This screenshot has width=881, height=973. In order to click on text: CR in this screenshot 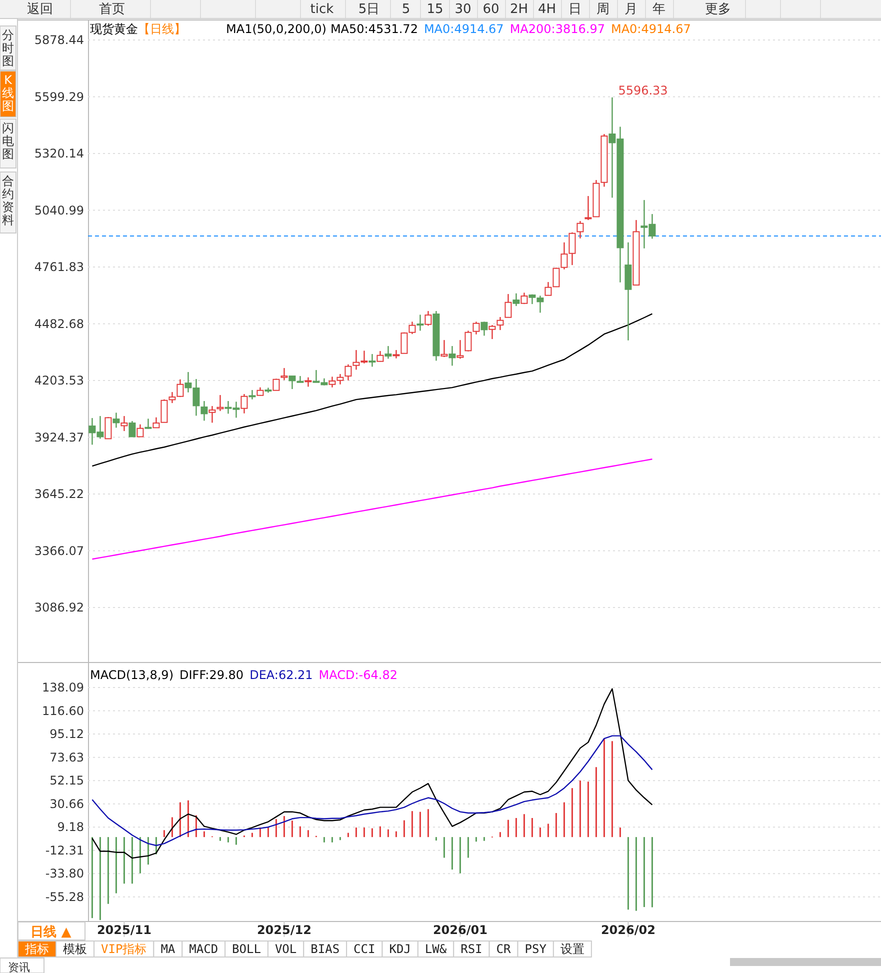, I will do `click(504, 949)`.